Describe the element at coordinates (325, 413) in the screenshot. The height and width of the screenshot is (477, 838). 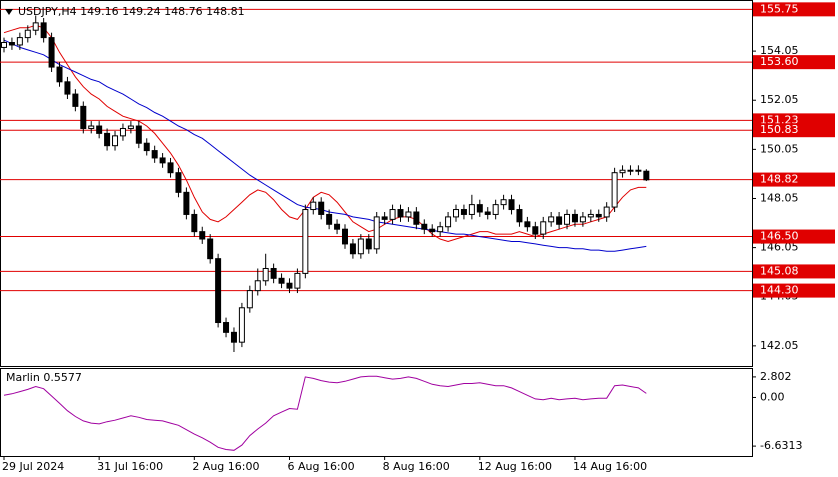
I see `indicator-line` at that location.